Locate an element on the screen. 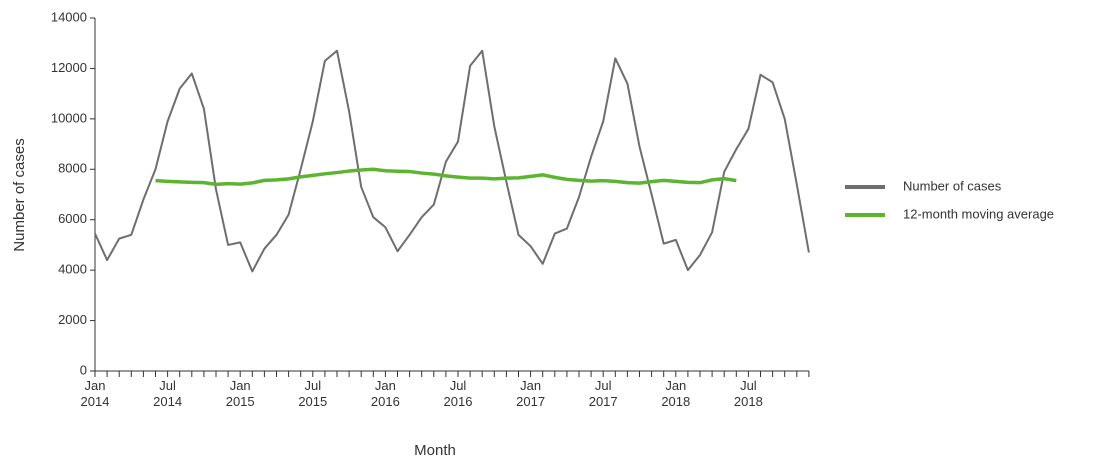  y-axis-label: Number of cases is located at coordinates (19, 194).